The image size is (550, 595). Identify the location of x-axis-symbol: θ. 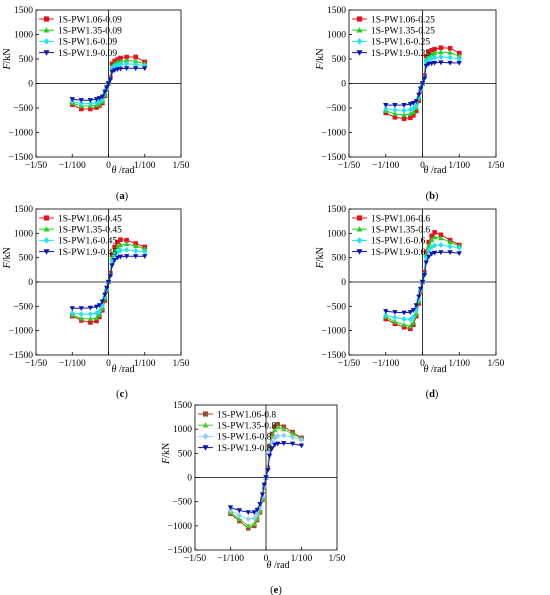
(114, 369).